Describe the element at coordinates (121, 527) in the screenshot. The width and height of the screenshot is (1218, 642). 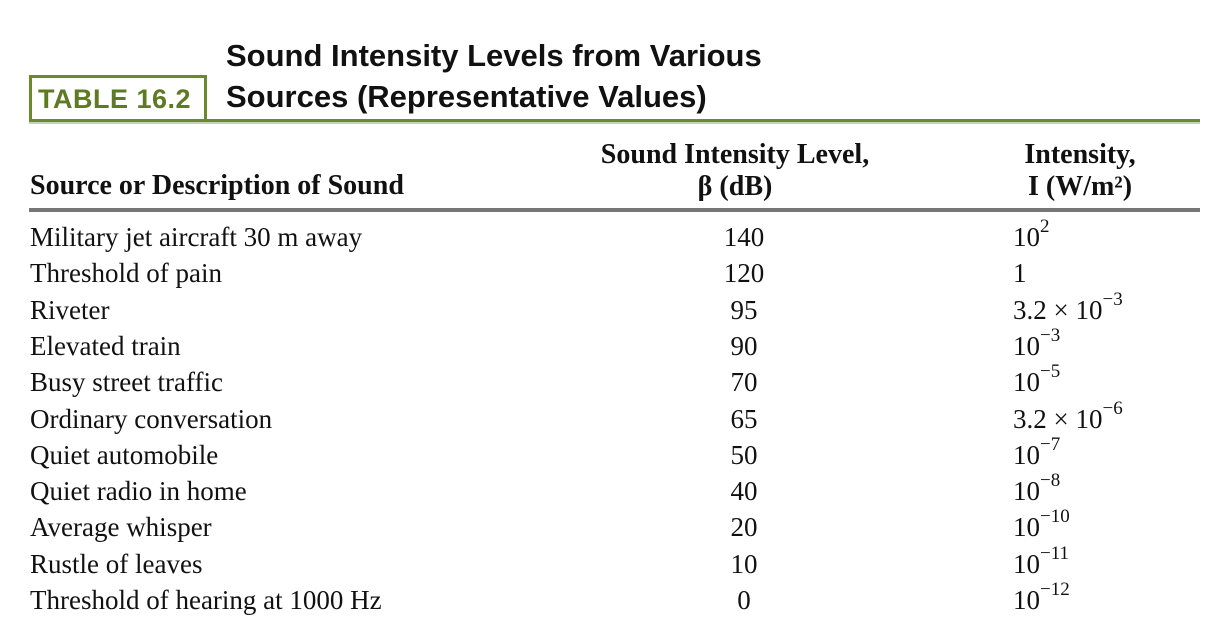
I see `row-source: Average whisper` at that location.